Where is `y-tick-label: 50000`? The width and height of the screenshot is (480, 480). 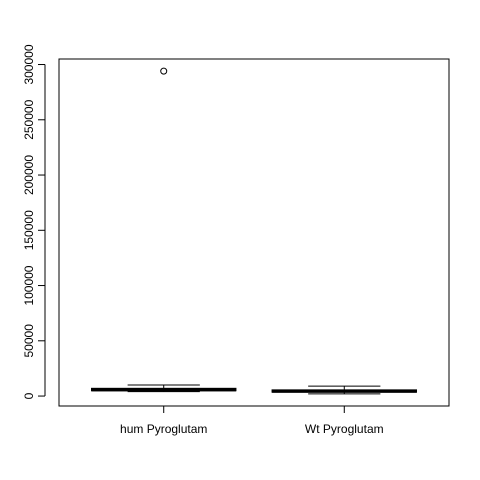
y-tick-label: 50000 is located at coordinates (29, 341).